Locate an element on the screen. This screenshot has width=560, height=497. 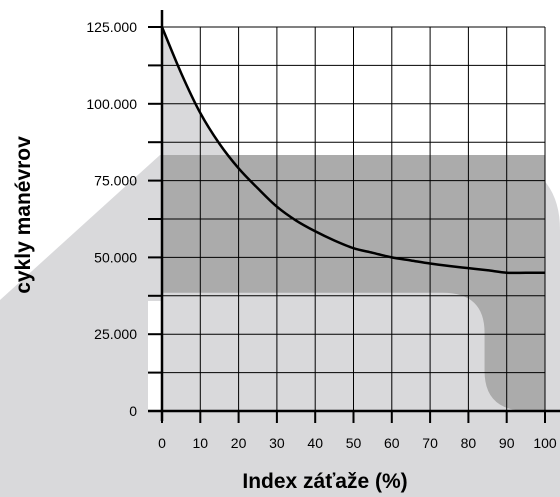
y-tick-label: 125.000 is located at coordinates (111, 27).